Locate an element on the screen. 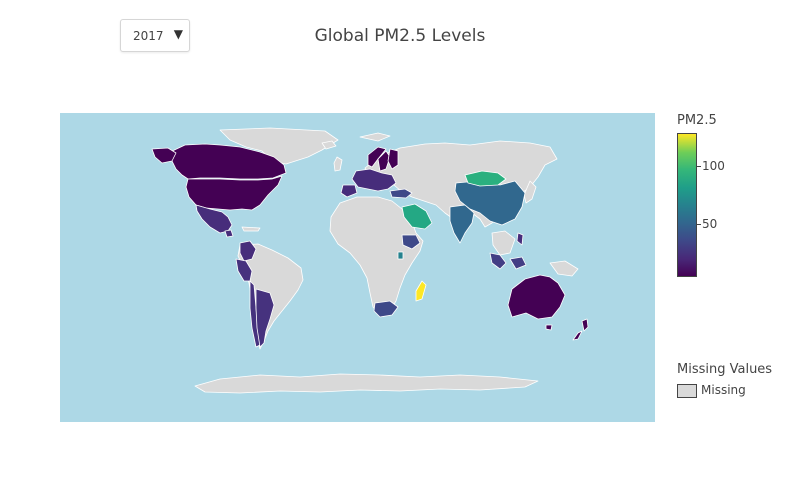 This screenshot has height=494, width=800. iceland-shape is located at coordinates (329, 145).